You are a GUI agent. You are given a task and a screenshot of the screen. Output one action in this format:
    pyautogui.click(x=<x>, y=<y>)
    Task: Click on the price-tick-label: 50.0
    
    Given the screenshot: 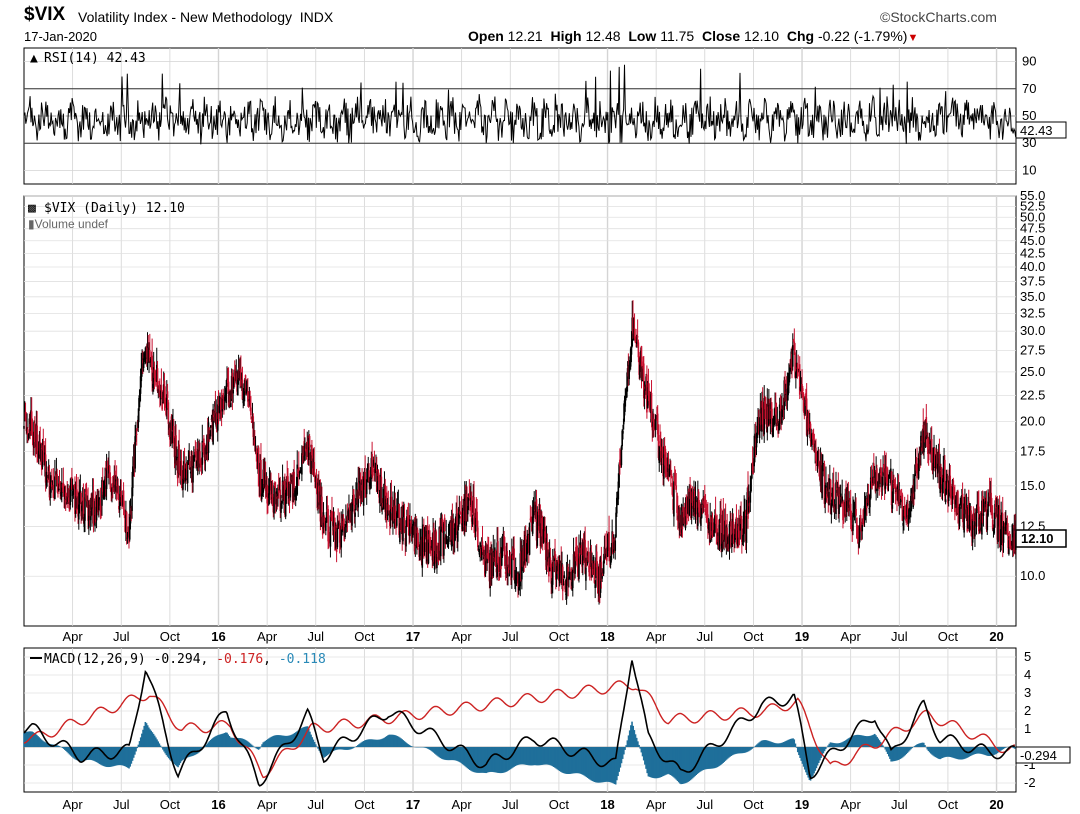 What is the action you would take?
    pyautogui.click(x=1032, y=216)
    